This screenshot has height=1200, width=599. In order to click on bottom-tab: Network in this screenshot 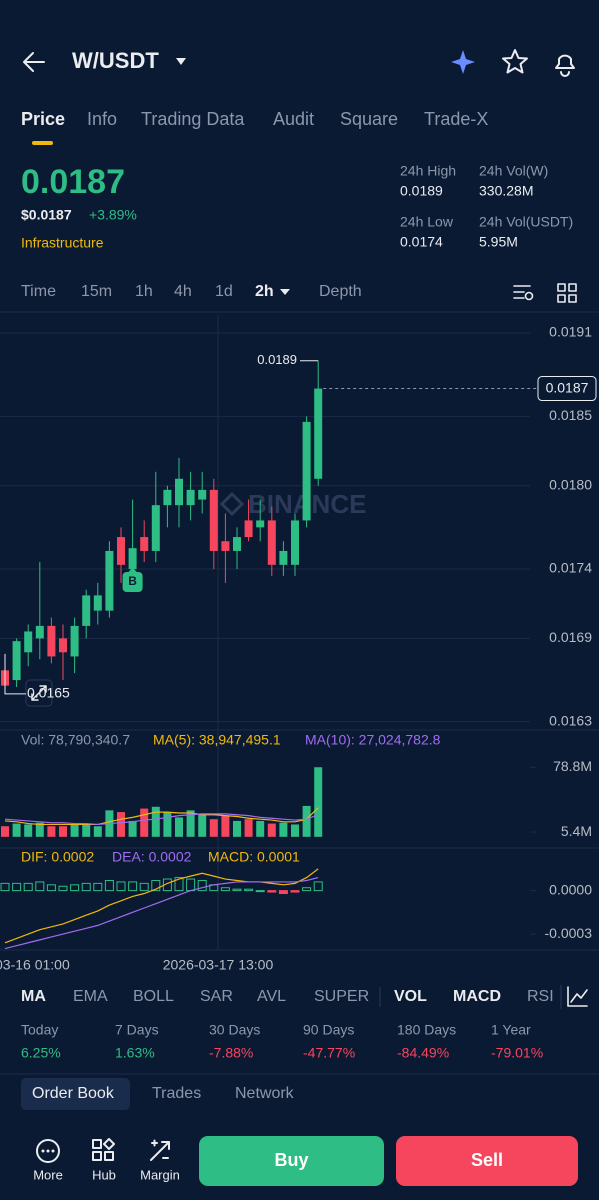, I will do `click(265, 1093)`.